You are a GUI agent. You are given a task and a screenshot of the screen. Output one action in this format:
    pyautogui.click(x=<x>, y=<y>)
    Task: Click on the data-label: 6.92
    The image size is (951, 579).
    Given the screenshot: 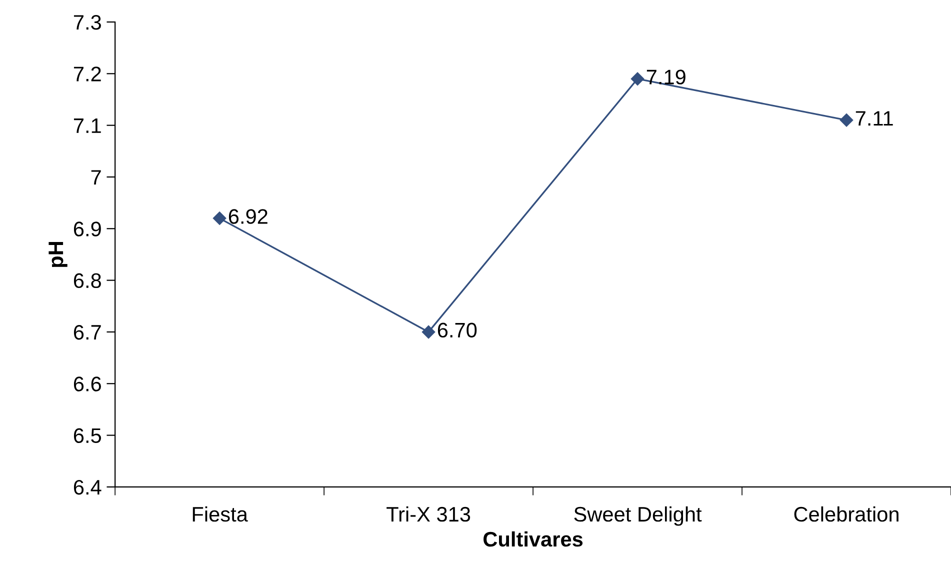 What is the action you would take?
    pyautogui.click(x=248, y=216)
    